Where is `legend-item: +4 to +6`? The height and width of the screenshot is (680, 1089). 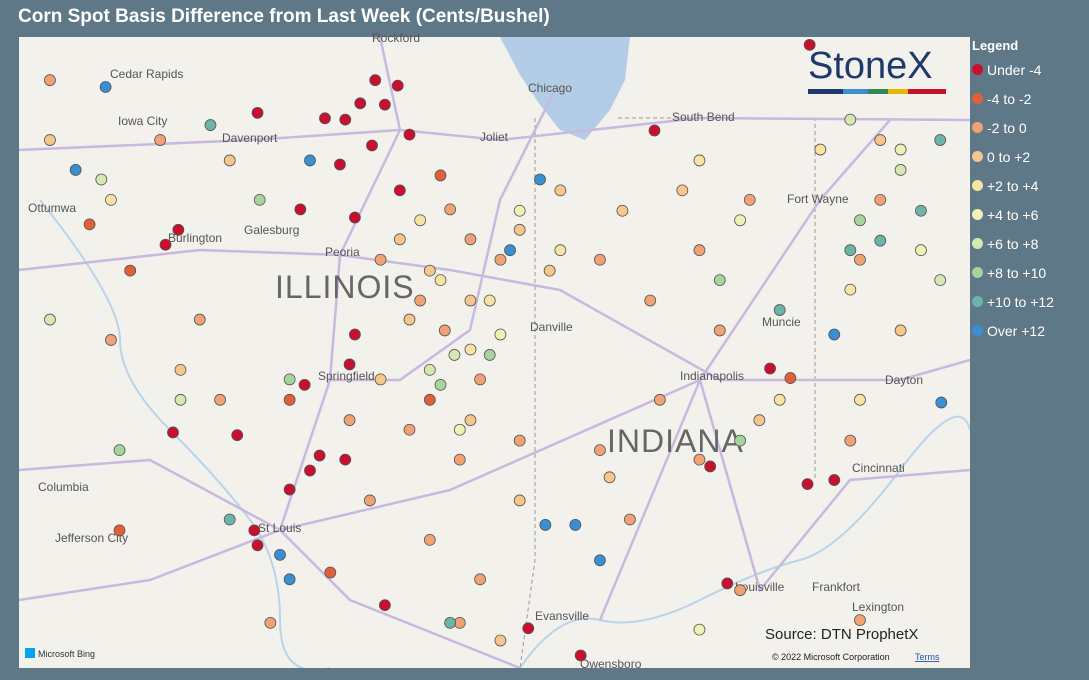 legend-item: +4 to +6 is located at coordinates (1013, 214).